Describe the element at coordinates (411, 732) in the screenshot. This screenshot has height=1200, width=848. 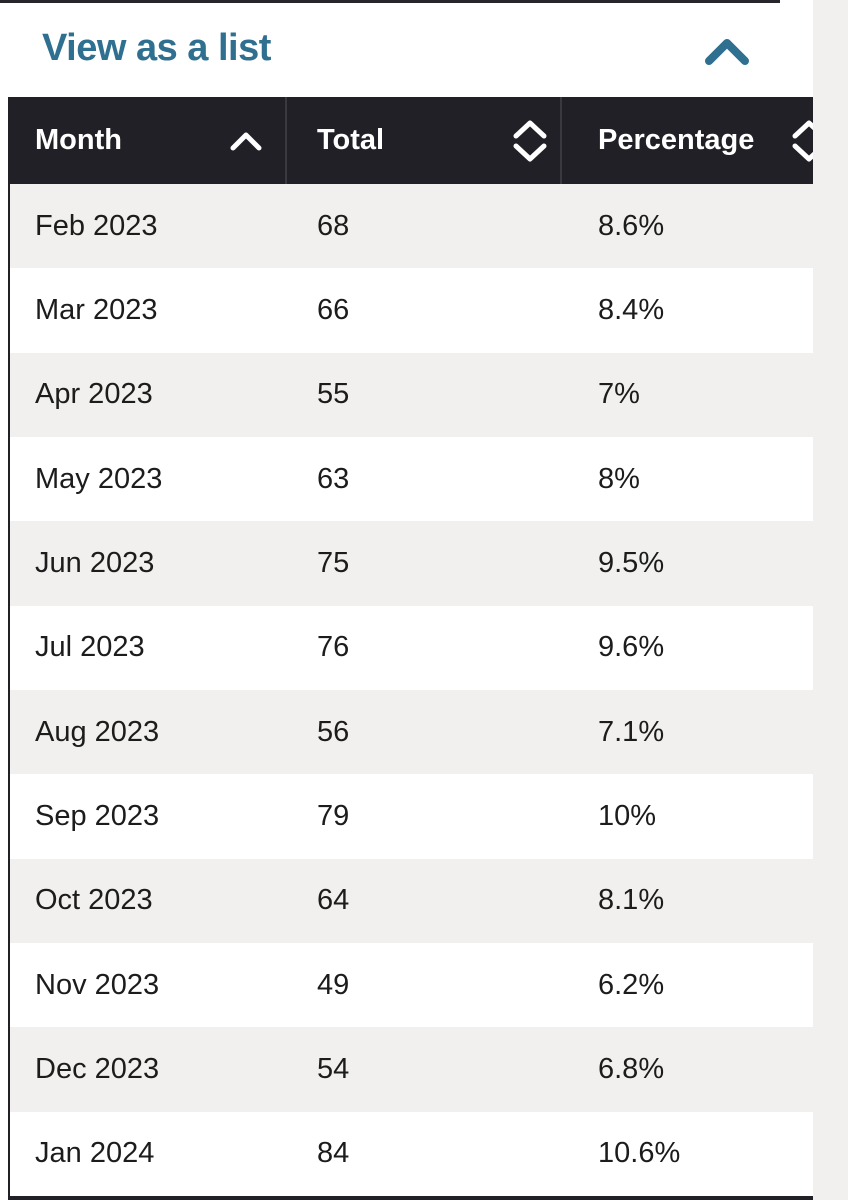
I see `table-row: Aug 2023 56 7.1%` at that location.